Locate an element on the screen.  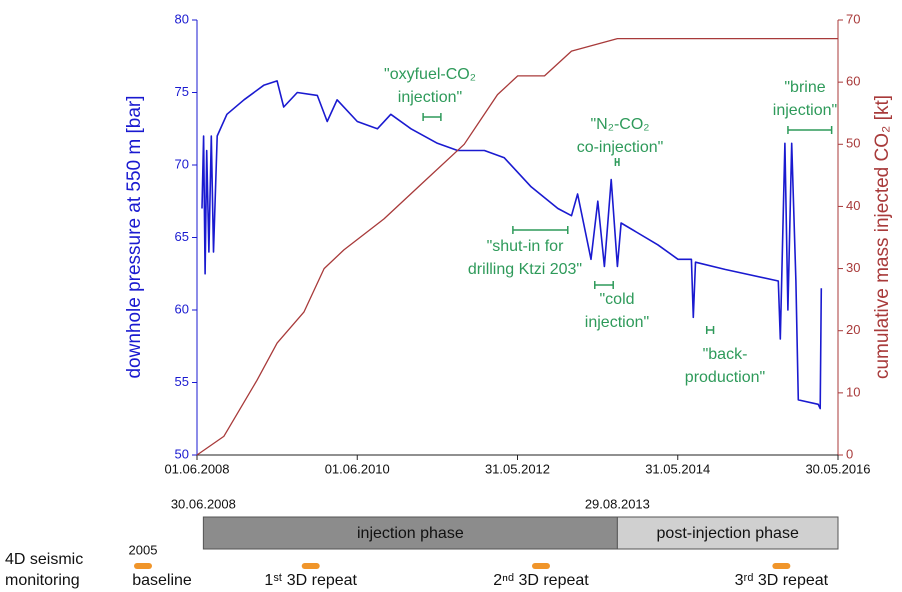
y-tick-label: 50 is located at coordinates (182, 453).